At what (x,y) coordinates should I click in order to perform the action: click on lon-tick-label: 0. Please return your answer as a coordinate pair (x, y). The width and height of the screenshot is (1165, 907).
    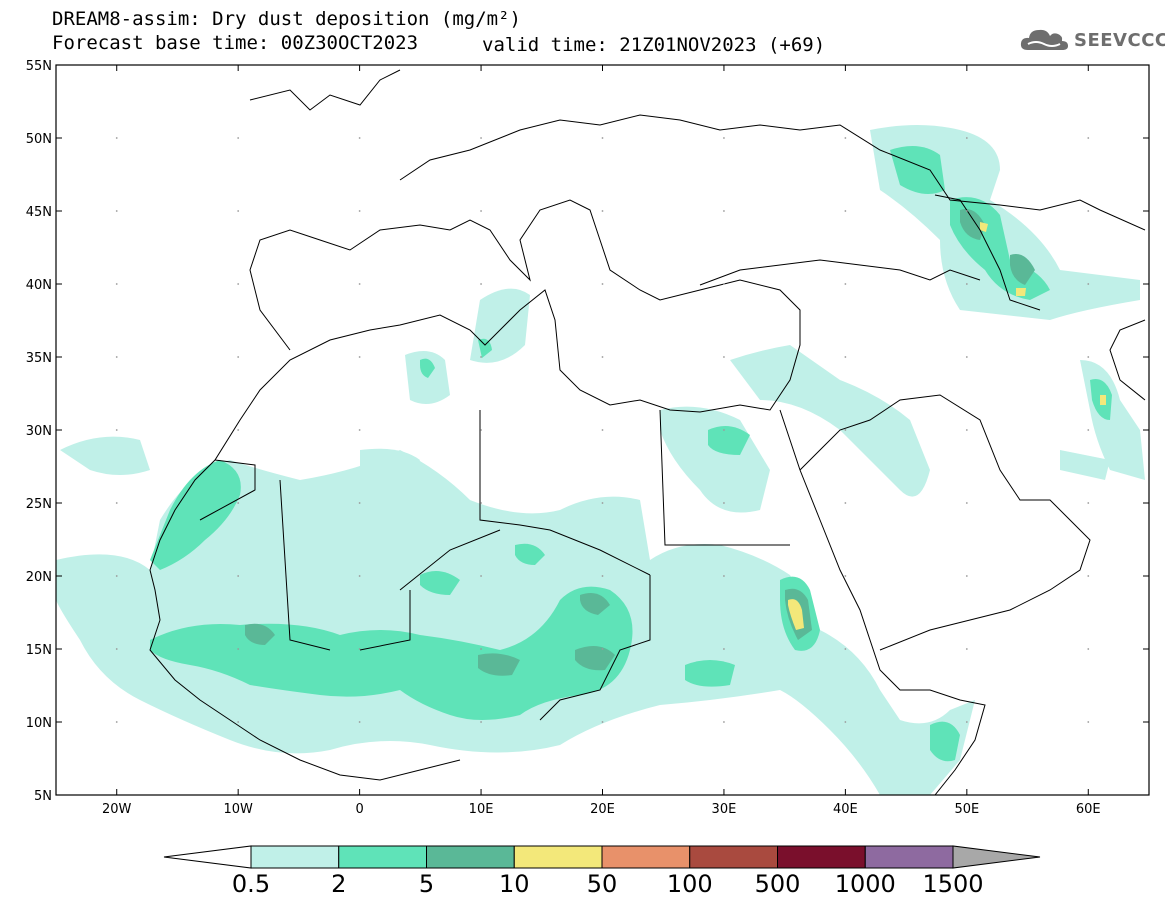
    Looking at the image, I should click on (359, 809).